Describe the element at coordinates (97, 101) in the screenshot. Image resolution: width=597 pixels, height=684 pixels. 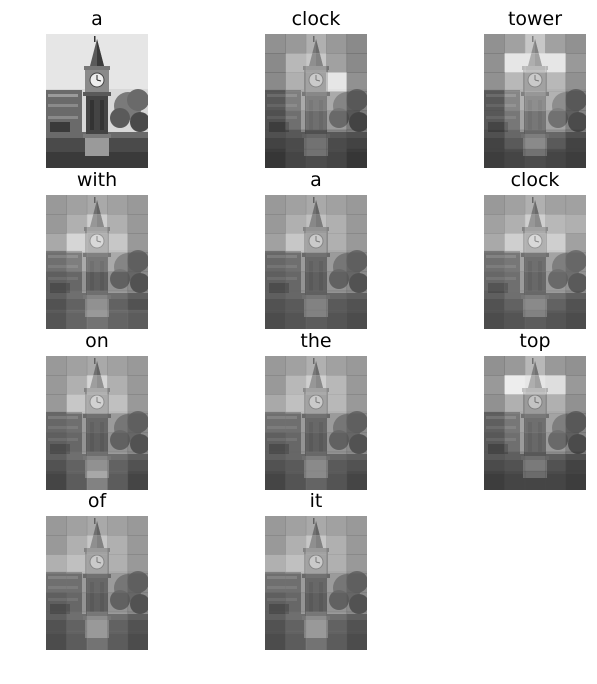
I see `clock-tower-photo` at that location.